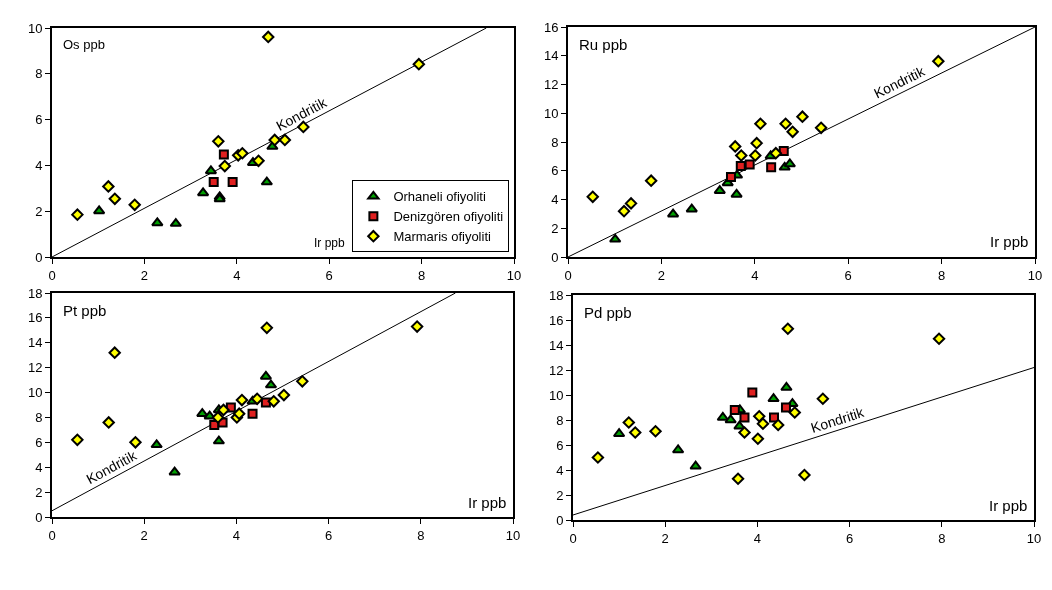 This screenshot has width=1052, height=590. Describe the element at coordinates (603, 44) in the screenshot. I see `y-axis-title: Ru ppb` at that location.